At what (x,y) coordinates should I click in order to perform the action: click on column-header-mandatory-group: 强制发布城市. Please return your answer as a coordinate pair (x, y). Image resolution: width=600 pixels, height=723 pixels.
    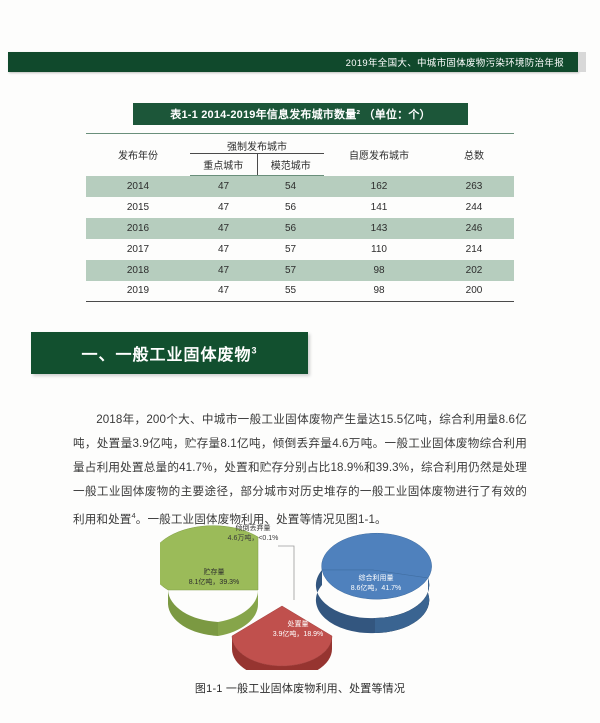
    Looking at the image, I should click on (257, 143).